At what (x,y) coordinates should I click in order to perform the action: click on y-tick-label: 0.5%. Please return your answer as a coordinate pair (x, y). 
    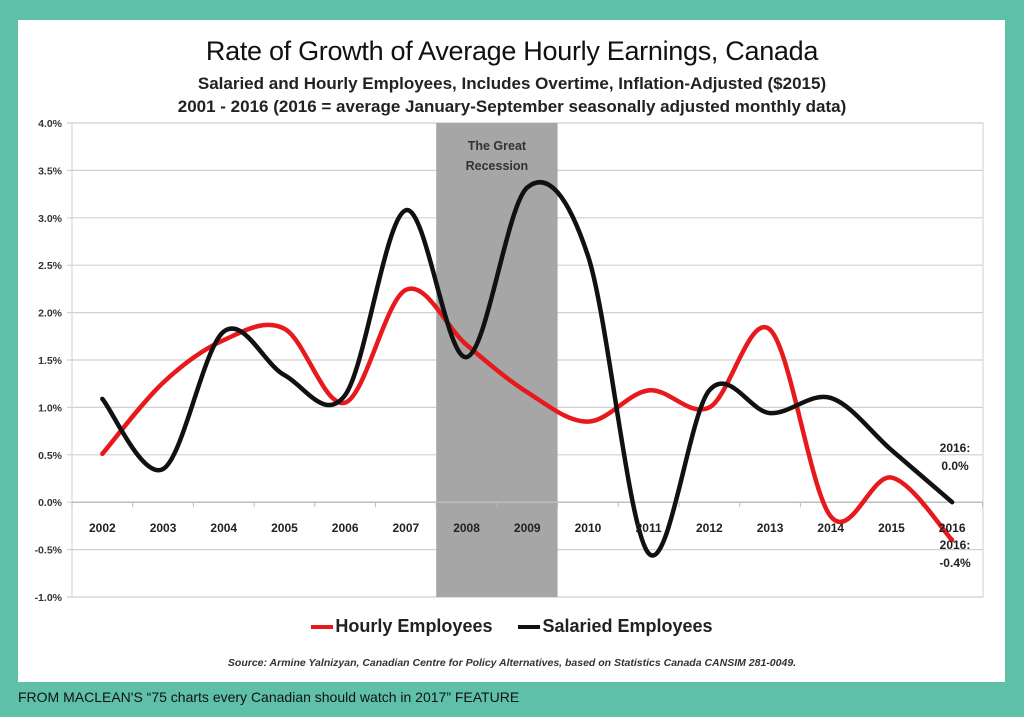
    Looking at the image, I should click on (50, 456).